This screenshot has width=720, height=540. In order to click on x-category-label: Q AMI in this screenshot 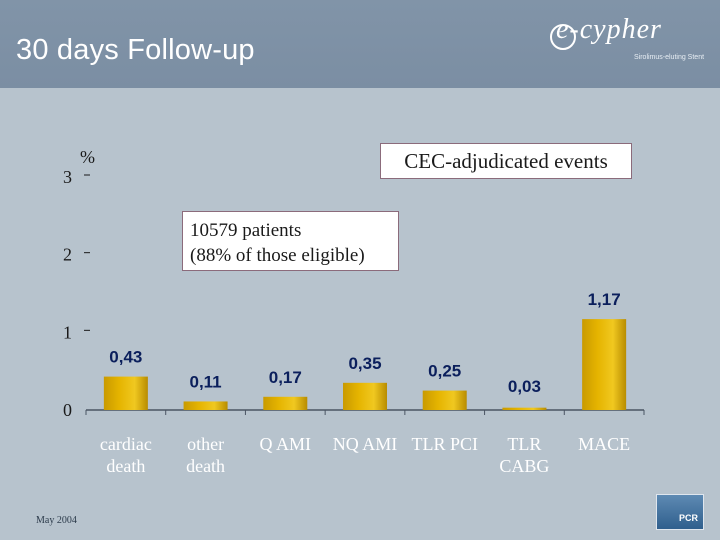, I will do `click(286, 444)`.